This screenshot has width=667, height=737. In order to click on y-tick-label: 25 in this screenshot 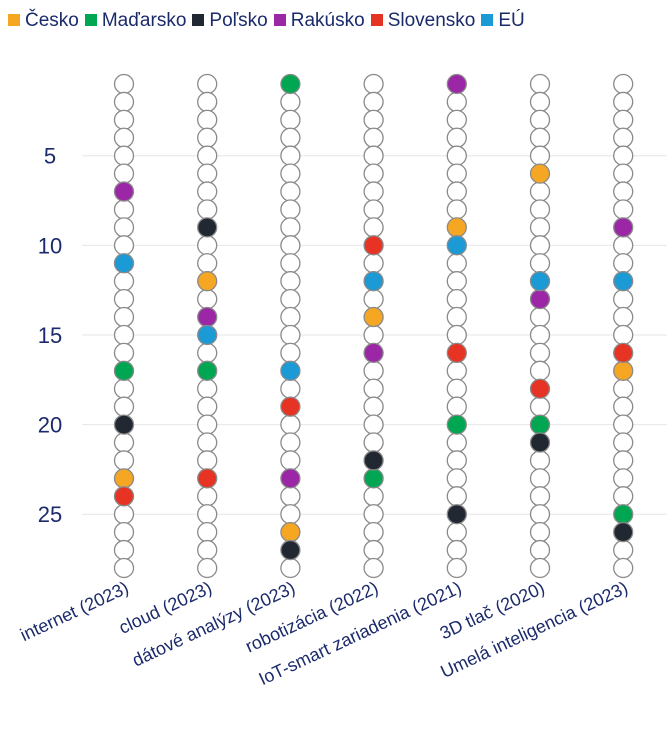, I will do `click(50, 514)`.